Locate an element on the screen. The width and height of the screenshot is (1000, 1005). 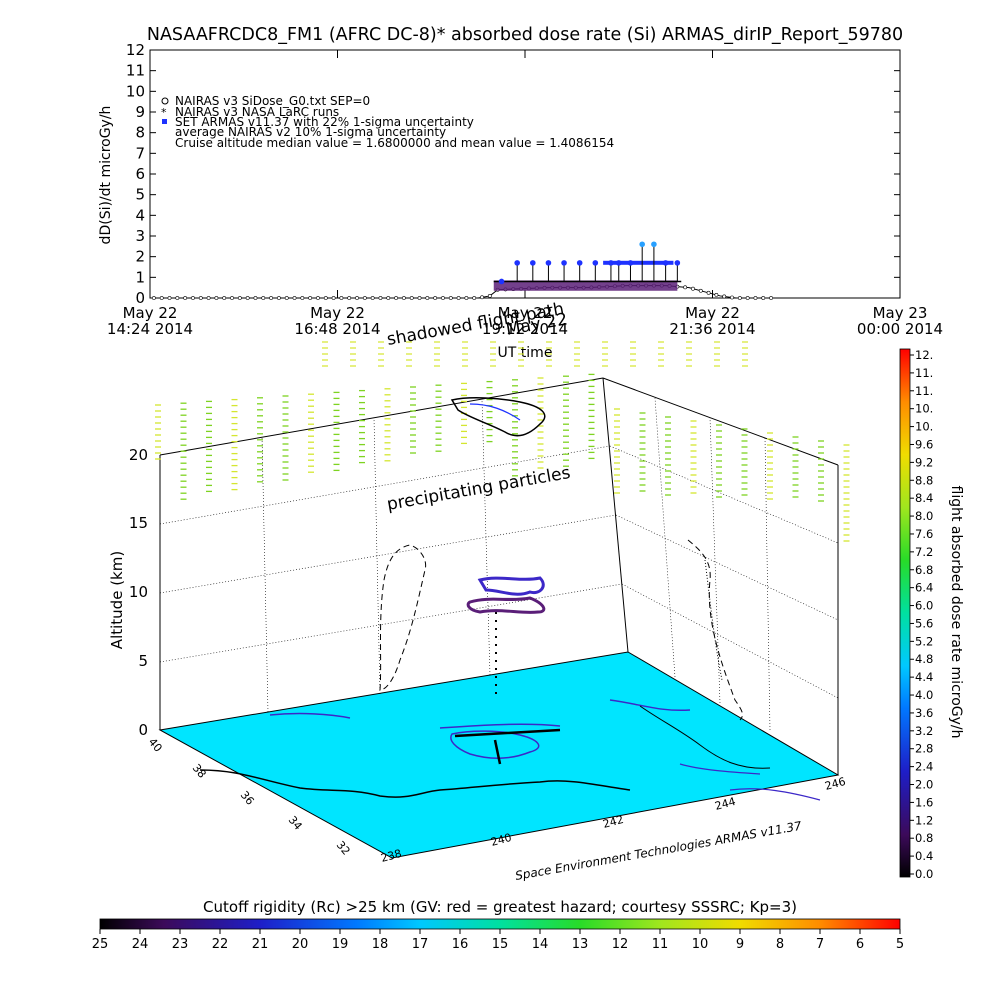
longitude-tick-label: 244 is located at coordinates (725, 804).